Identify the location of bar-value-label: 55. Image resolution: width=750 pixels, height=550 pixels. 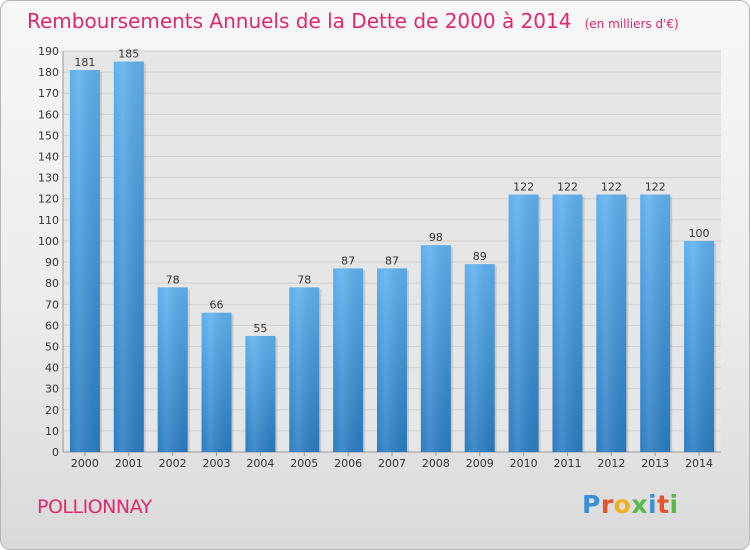
(260, 328).